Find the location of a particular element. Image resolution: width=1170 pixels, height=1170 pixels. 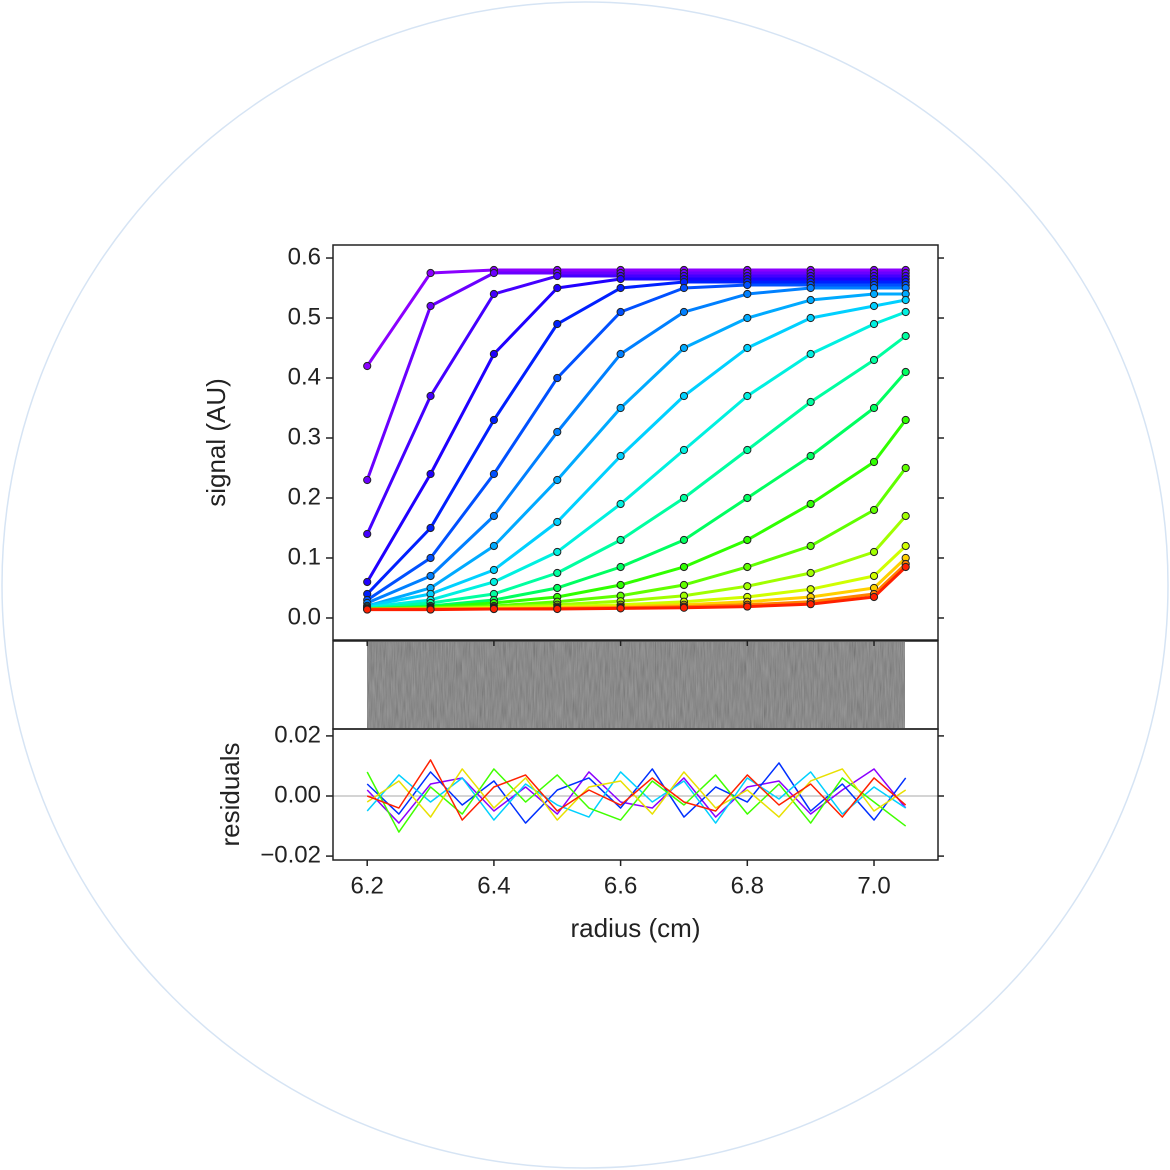

x-tick-label: 6.4 is located at coordinates (493, 885).